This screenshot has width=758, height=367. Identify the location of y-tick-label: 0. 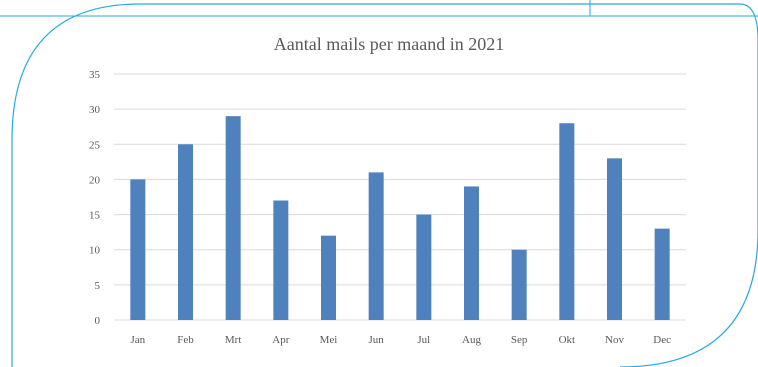
(98, 321).